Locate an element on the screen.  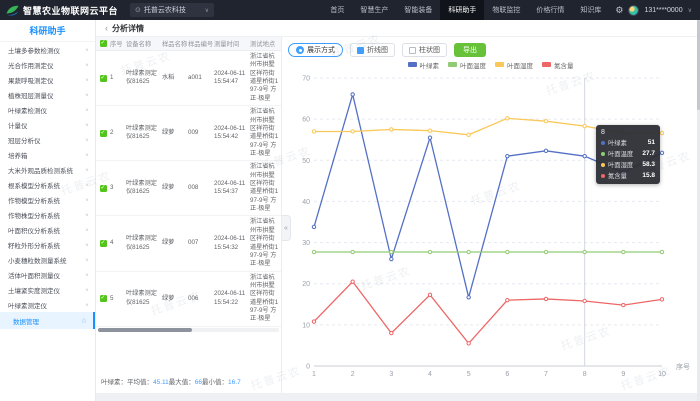
tooltip-row: 叶面湿度 58.3 is located at coordinates (628, 164).